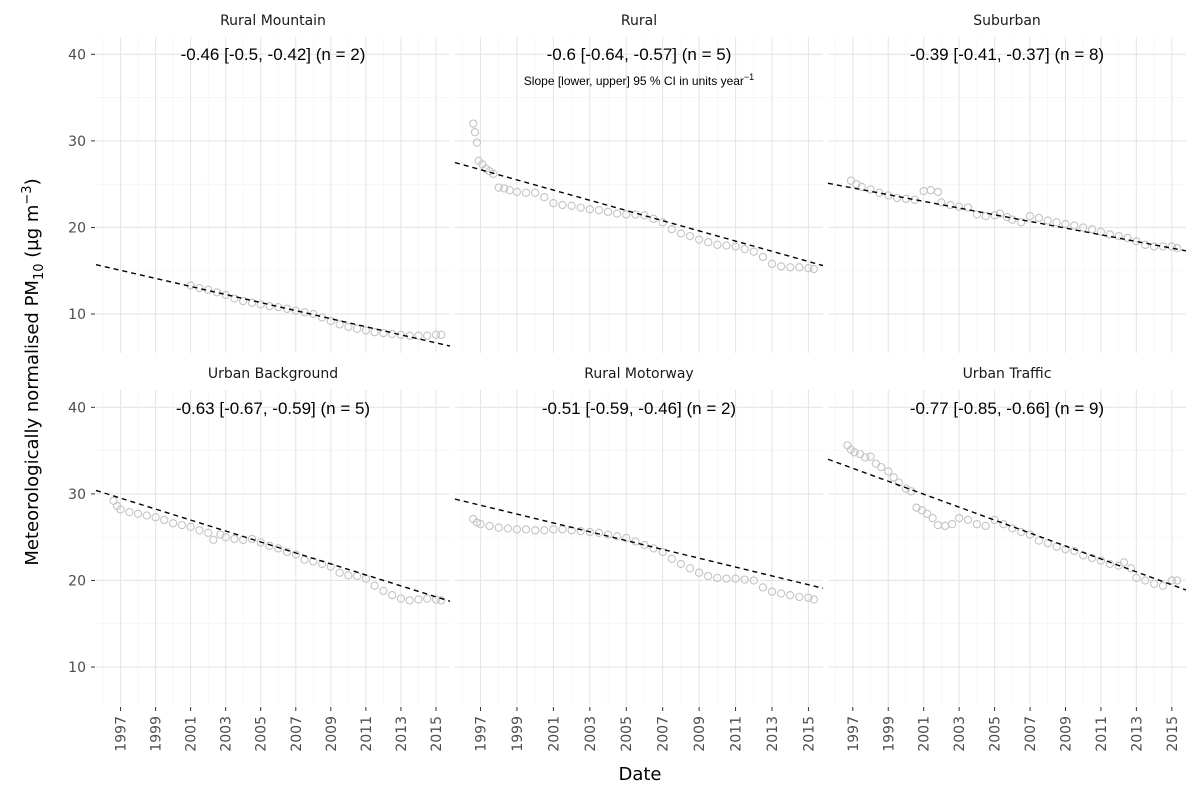  What do you see at coordinates (639, 774) in the screenshot?
I see `x-axis-title: Date` at bounding box center [639, 774].